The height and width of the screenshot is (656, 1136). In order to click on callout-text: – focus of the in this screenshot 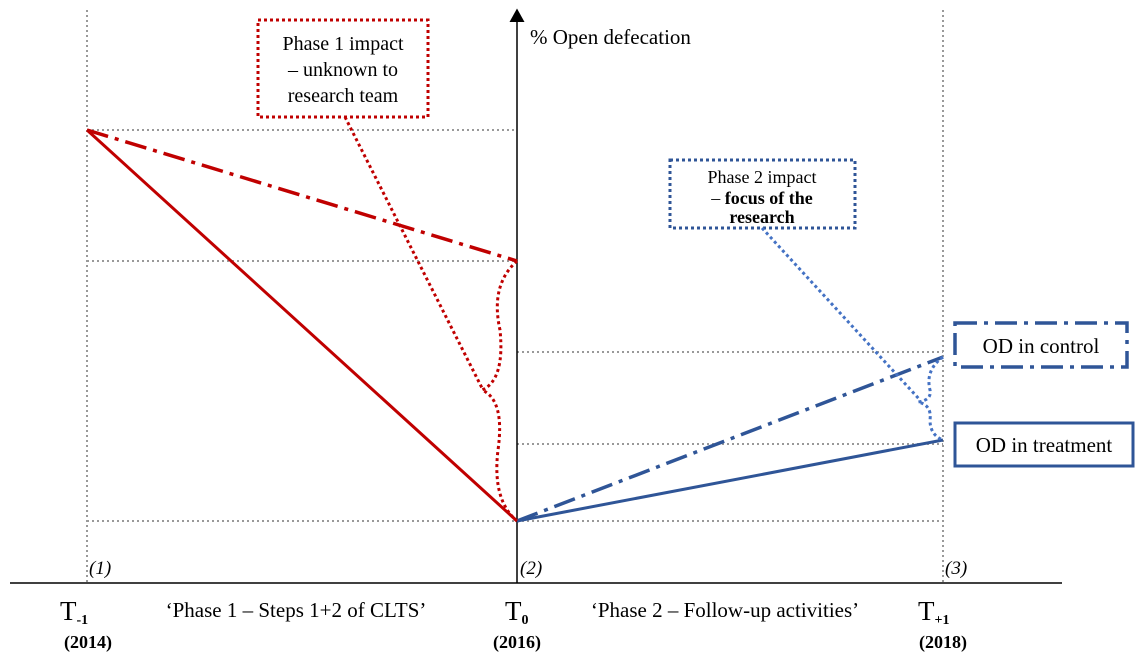, I will do `click(761, 198)`.